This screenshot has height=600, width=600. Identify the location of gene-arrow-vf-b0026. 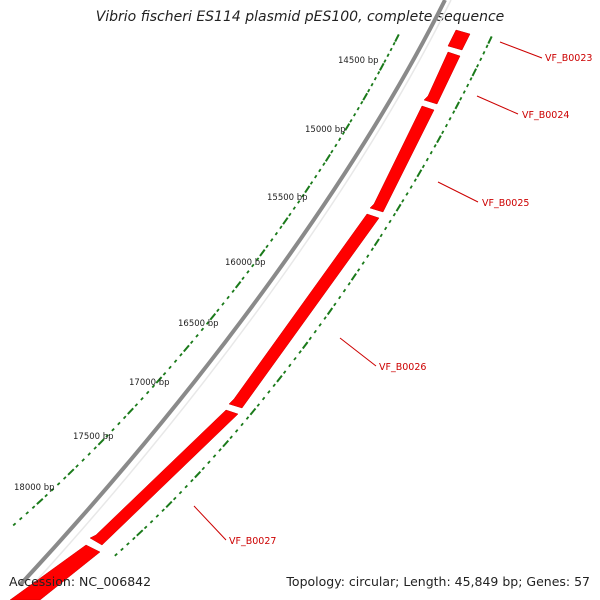
(304, 311).